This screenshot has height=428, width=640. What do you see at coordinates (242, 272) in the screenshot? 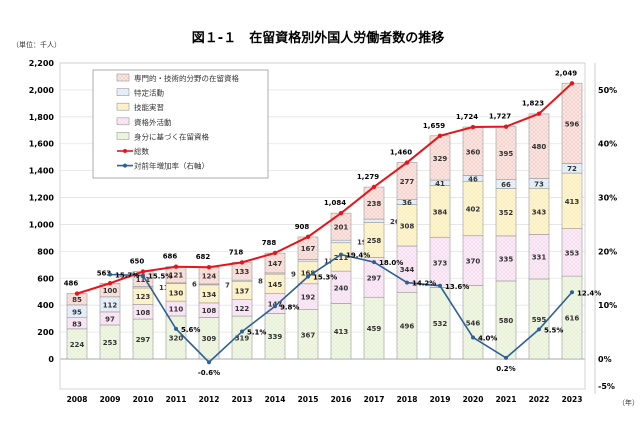
I see `data-label: 133` at bounding box center [242, 272].